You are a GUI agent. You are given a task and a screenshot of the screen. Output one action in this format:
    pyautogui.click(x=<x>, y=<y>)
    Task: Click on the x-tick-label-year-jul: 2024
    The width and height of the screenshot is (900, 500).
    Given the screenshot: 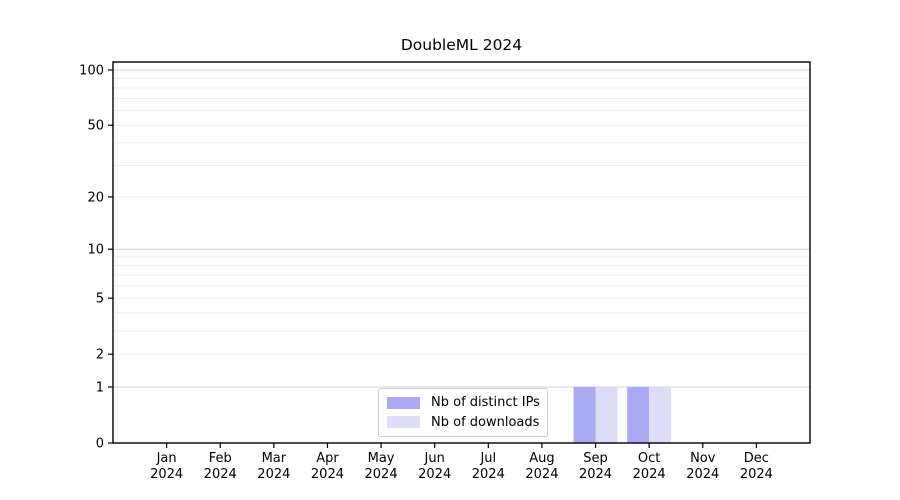 What is the action you would take?
    pyautogui.click(x=488, y=474)
    